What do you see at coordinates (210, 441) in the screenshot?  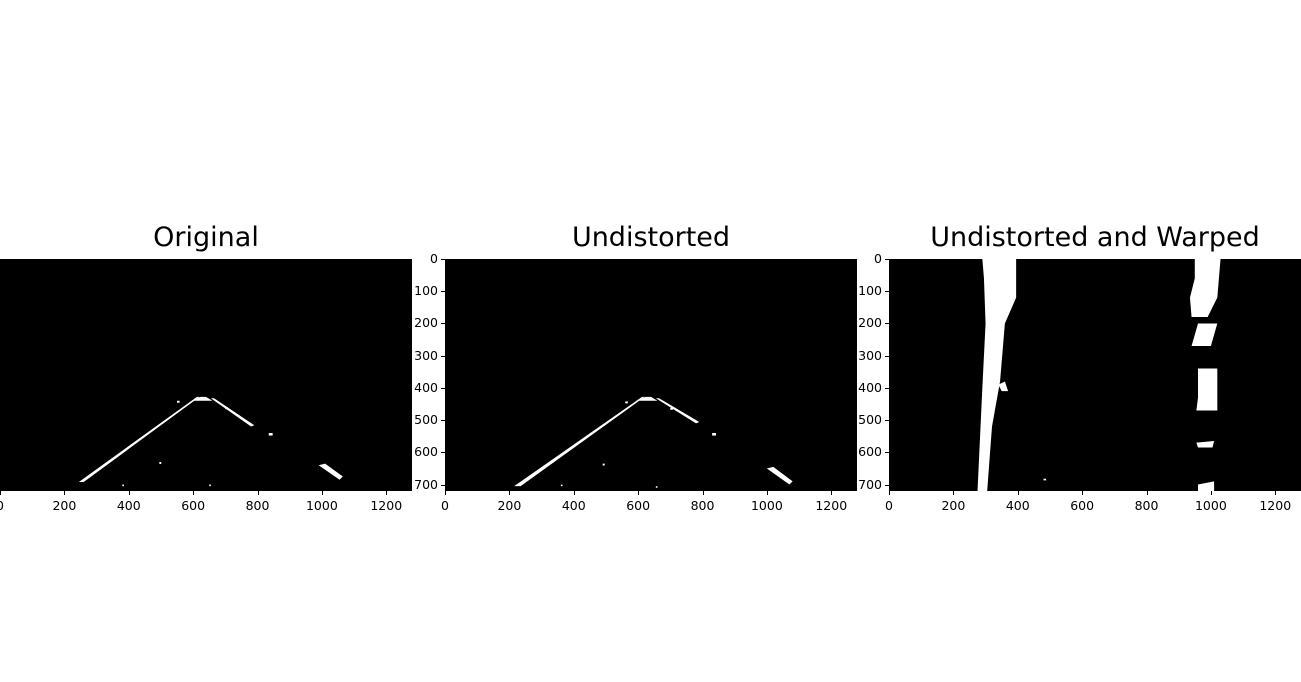 I see `binary-lane-image-original` at bounding box center [210, 441].